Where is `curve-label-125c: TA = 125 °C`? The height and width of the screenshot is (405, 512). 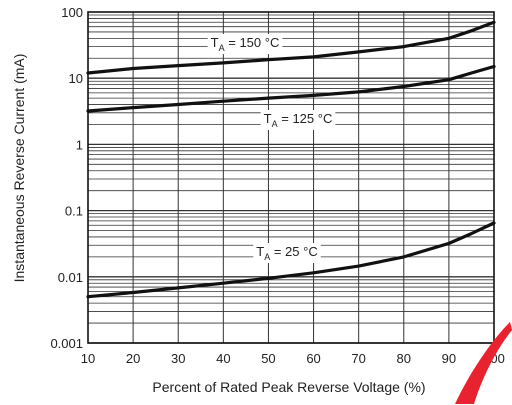
curve-label-125c: TA = 125 °C is located at coordinates (298, 120).